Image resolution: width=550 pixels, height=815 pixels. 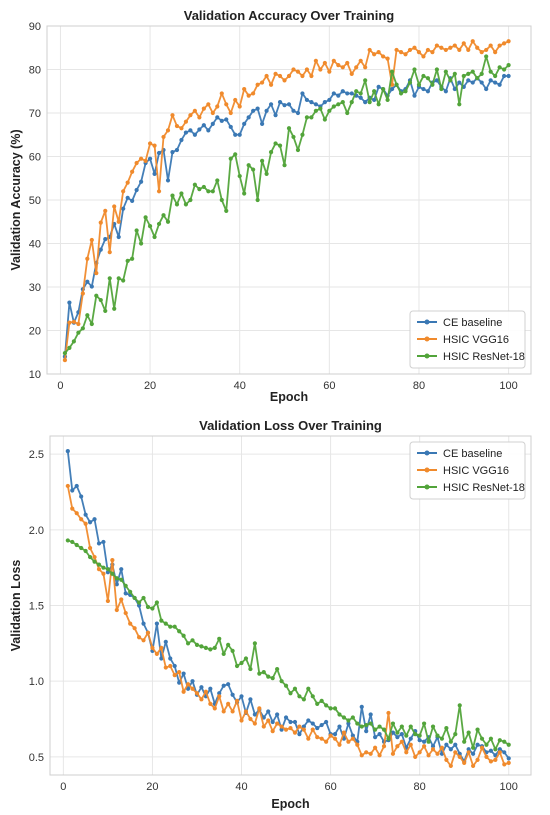 I want to click on chart-title: Validation Loss Over Training, so click(x=290, y=425).